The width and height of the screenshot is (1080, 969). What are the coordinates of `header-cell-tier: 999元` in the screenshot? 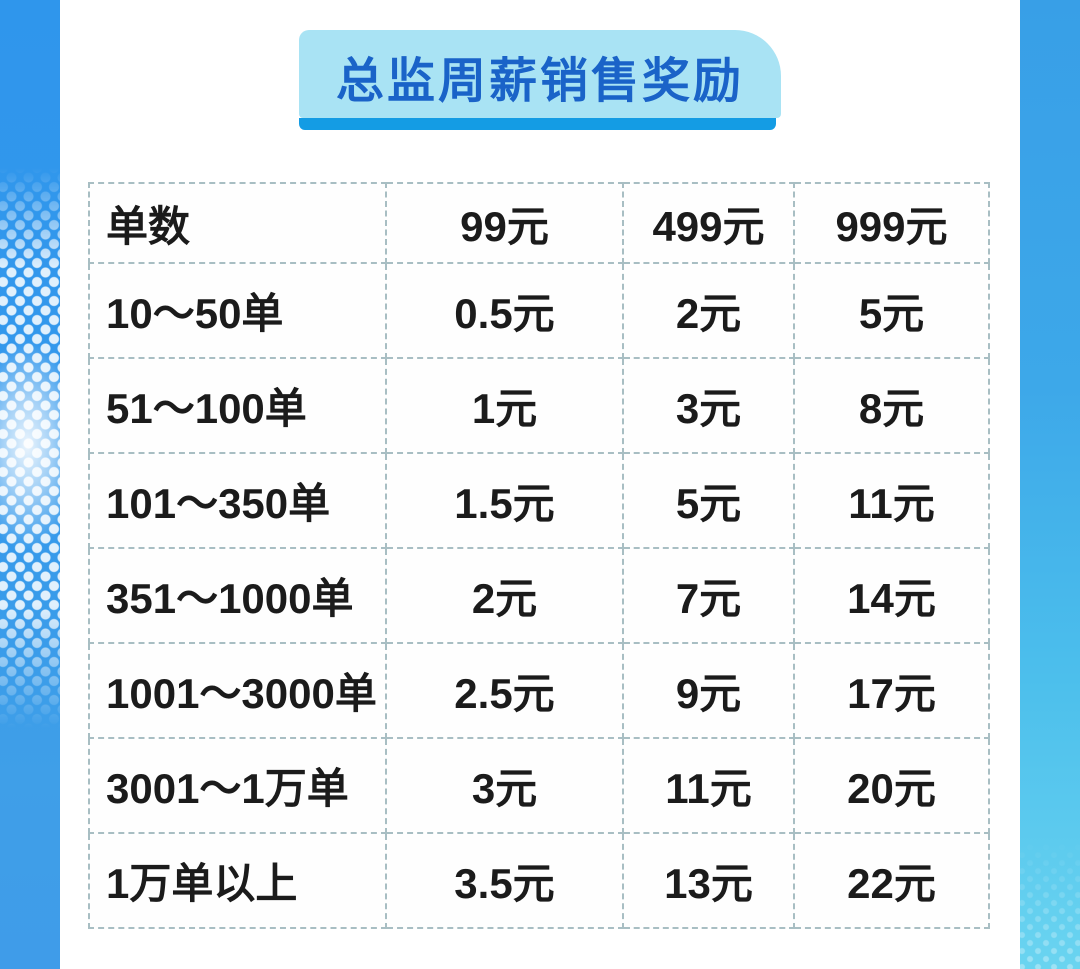 It's located at (891, 223).